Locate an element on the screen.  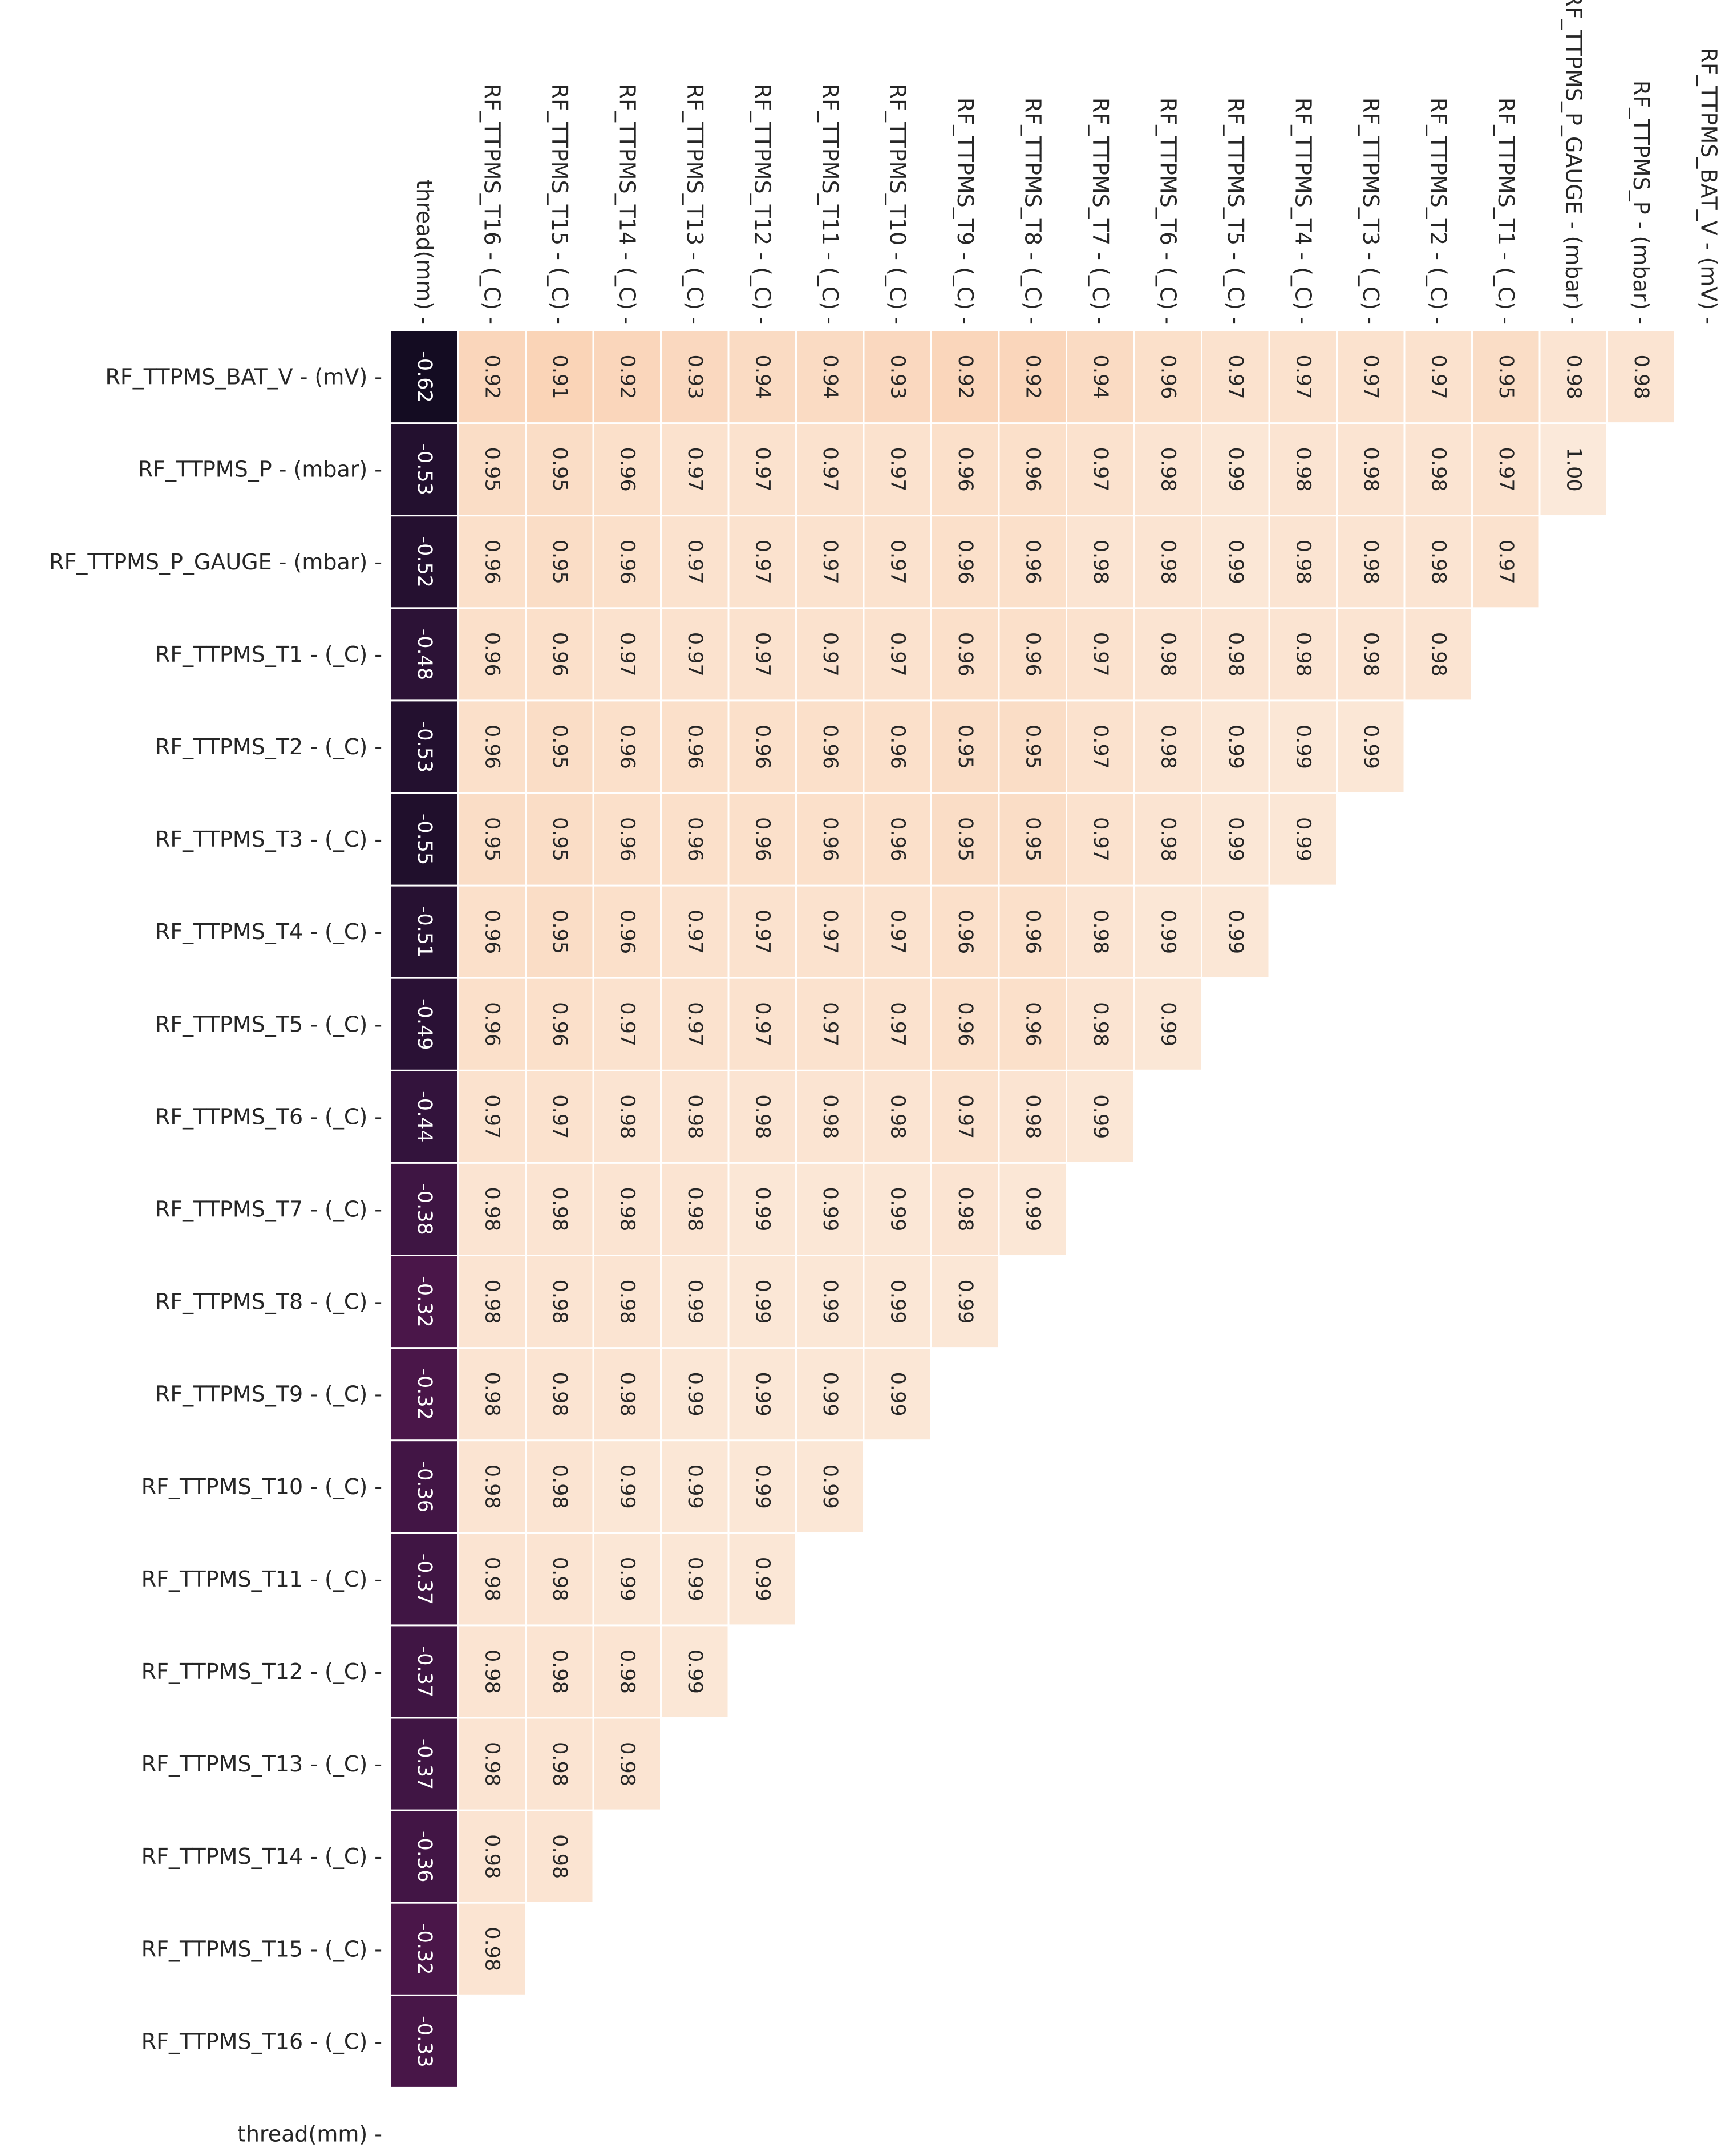
column-tick-label: RF_TTPMS_T7 - (_C) - is located at coordinates (1100, 211).